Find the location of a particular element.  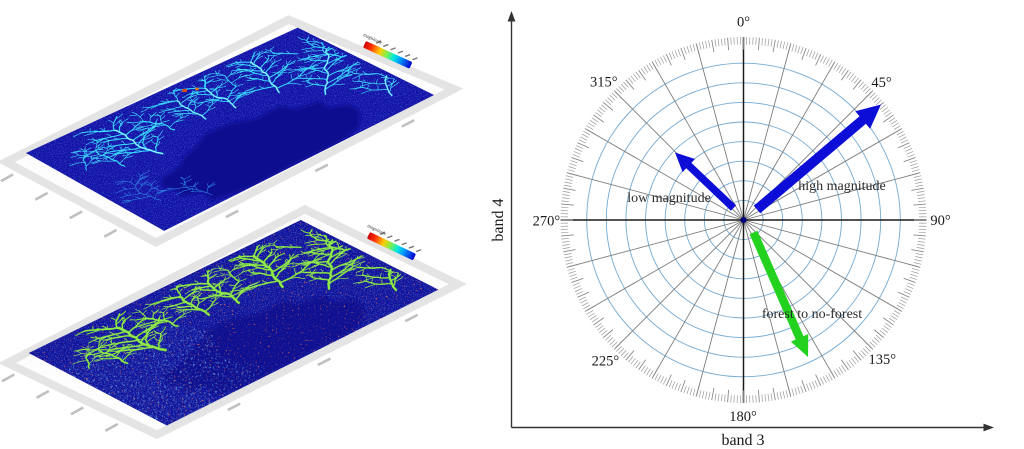

svg-text: 180° is located at coordinates (743, 417).